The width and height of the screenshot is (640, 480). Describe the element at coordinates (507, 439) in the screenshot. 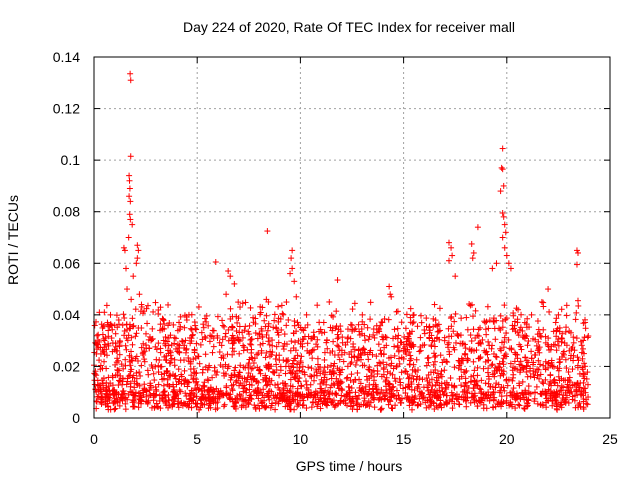

I see `x-tick-label: 20` at that location.